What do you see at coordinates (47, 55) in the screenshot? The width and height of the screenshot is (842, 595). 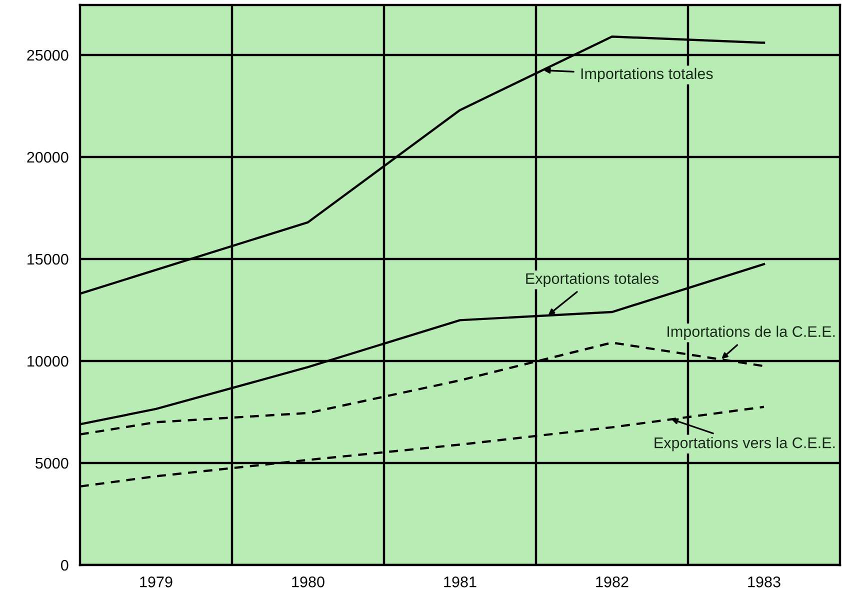 I see `y-tick-label: 25000` at bounding box center [47, 55].